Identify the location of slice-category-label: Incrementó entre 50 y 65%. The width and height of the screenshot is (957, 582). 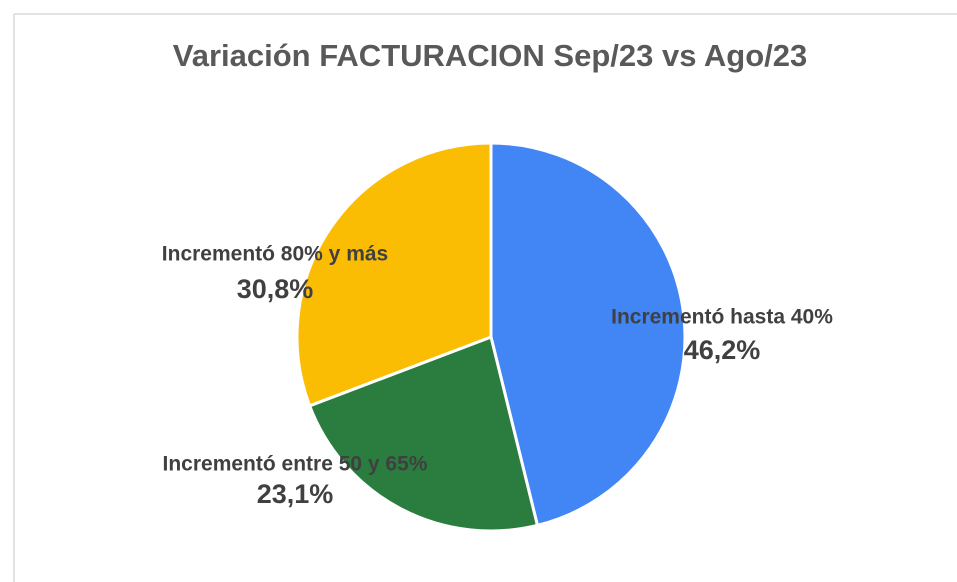
(295, 464).